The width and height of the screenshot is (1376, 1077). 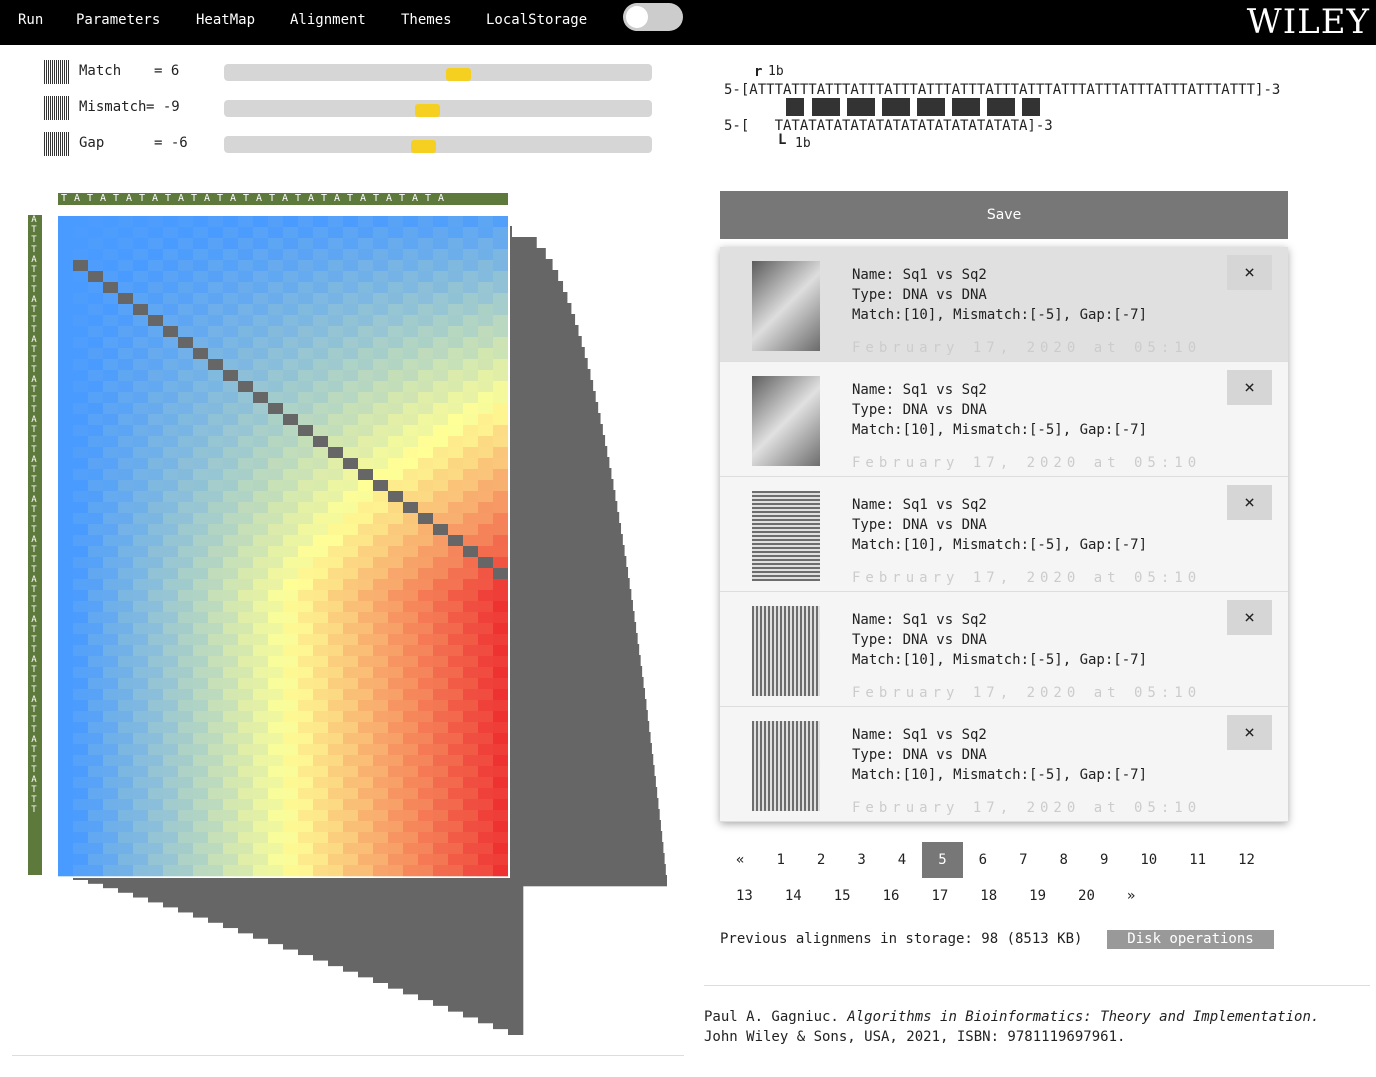 What do you see at coordinates (1104, 860) in the screenshot?
I see `page-link: 9` at bounding box center [1104, 860].